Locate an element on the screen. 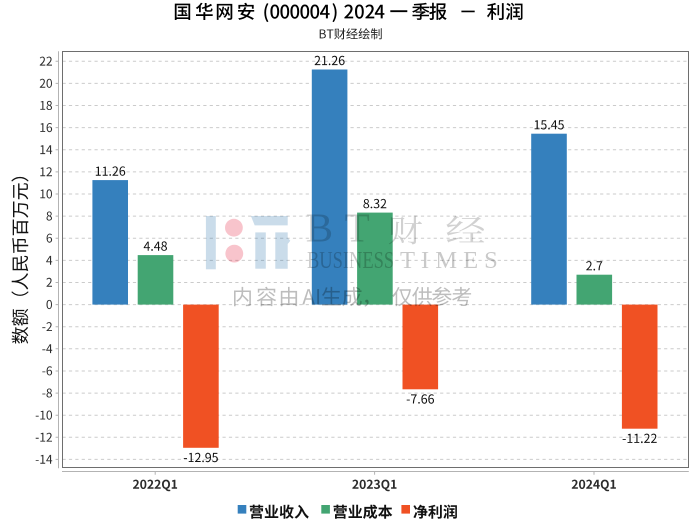 The width and height of the screenshot is (700, 524). svg-text: TIMES is located at coordinates (452, 260).